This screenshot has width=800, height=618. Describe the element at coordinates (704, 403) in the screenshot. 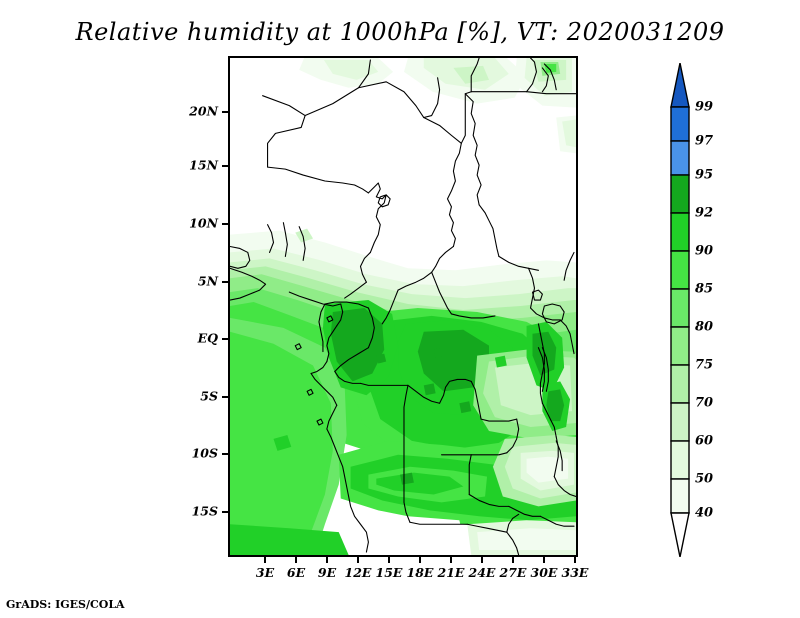

I see `colorbar-label-70: 70` at that location.